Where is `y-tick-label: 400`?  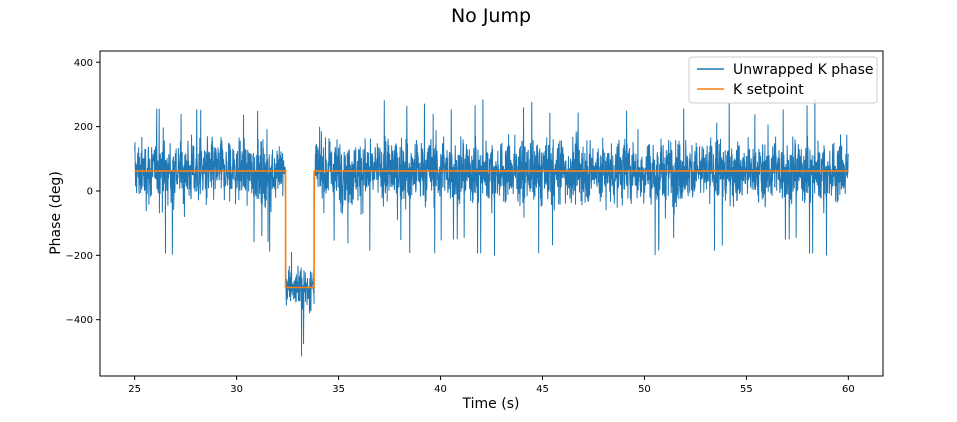
y-tick-label: 400 is located at coordinates (83, 63).